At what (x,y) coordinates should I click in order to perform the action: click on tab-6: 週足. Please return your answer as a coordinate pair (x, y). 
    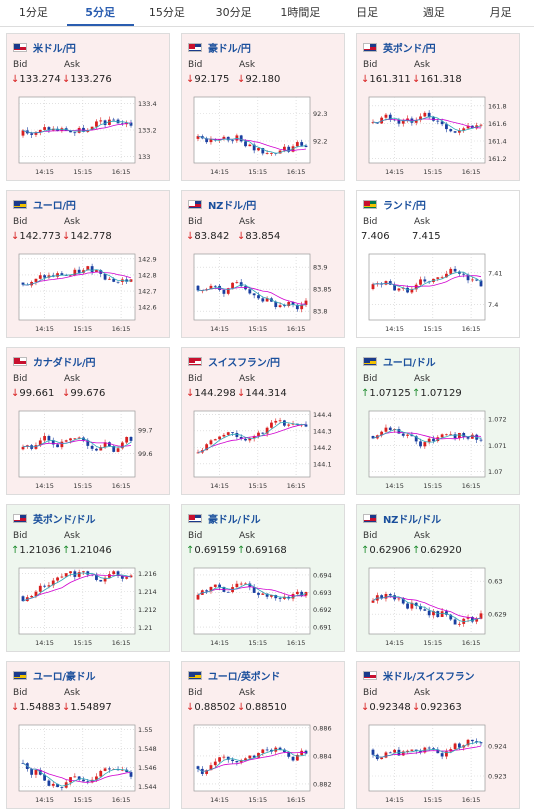
    Looking at the image, I should click on (433, 12).